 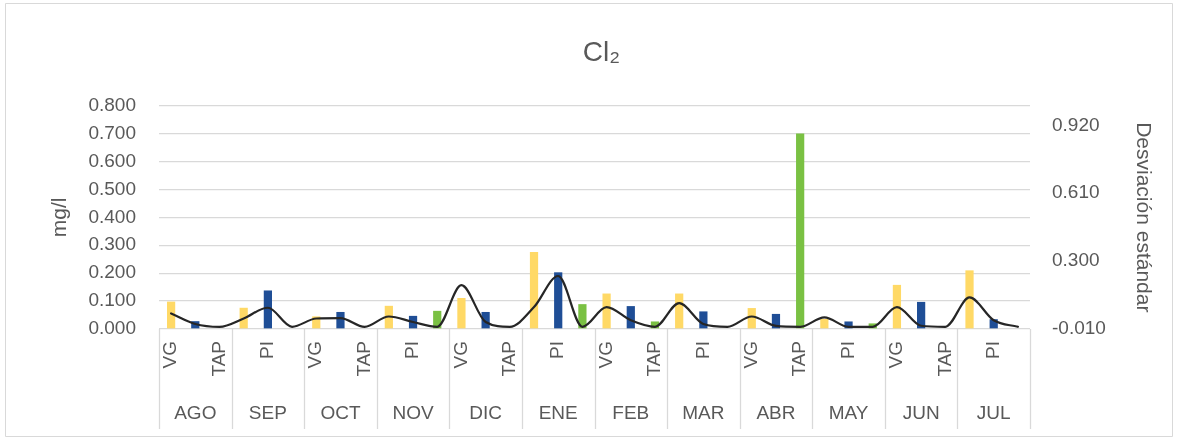 What do you see at coordinates (112, 216) in the screenshot?
I see `y-tick-label: 0.400` at bounding box center [112, 216].